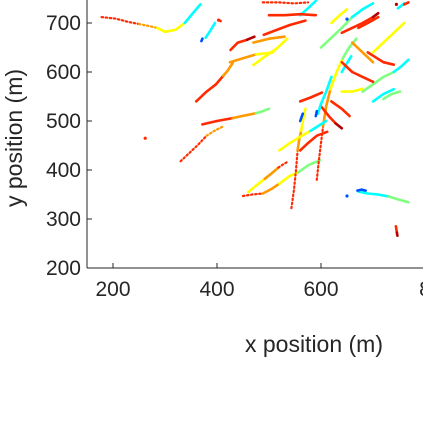 Image resolution: width=423 pixels, height=421 pixels. What do you see at coordinates (63, 268) in the screenshot?
I see `y-tick-label: 200` at bounding box center [63, 268].